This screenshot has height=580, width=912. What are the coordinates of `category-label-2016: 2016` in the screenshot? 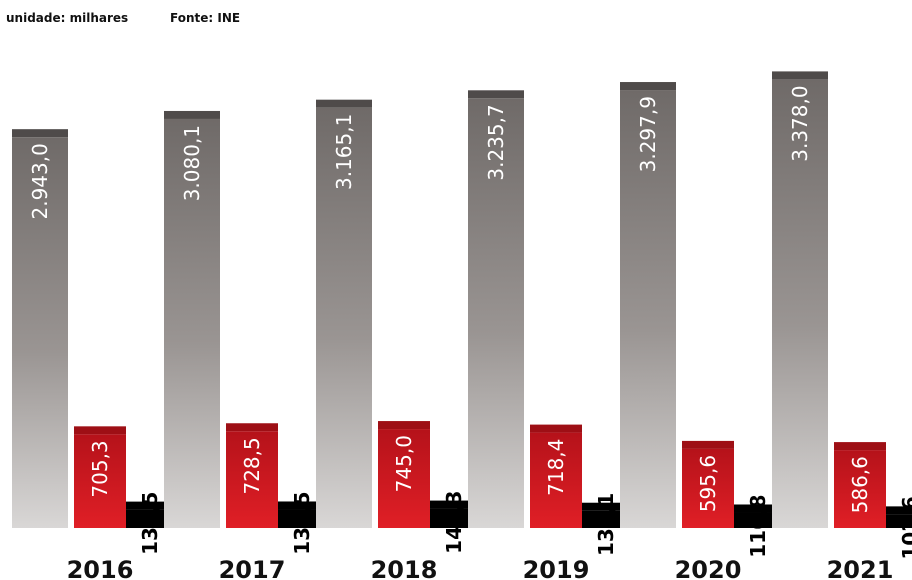 It's located at (100, 568).